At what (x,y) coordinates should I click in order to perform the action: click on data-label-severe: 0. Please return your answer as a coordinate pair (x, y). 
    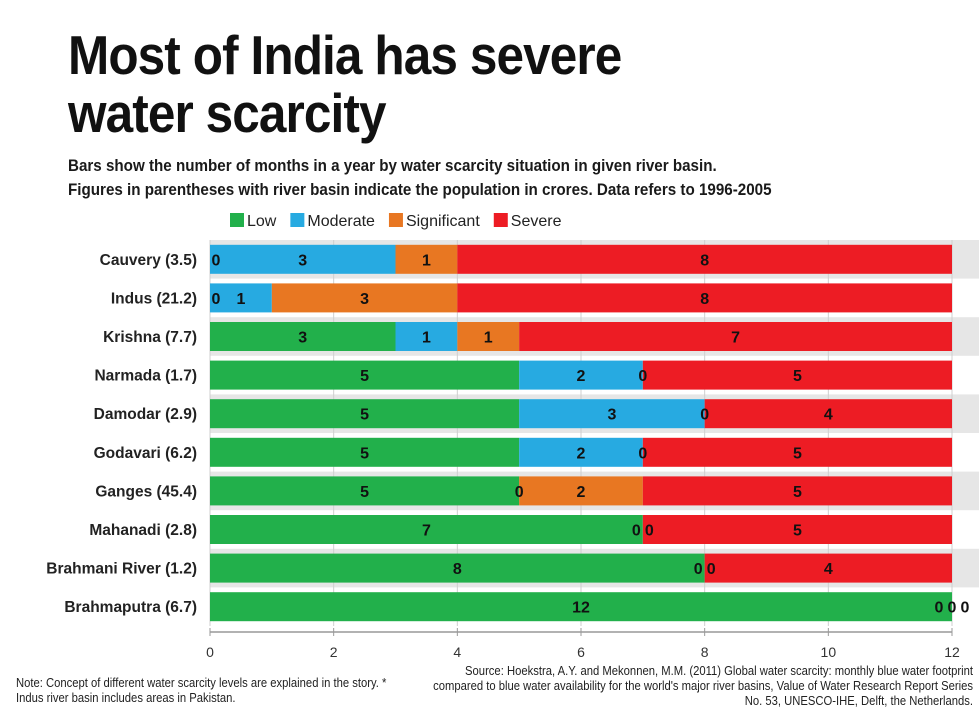
    Looking at the image, I should click on (965, 608).